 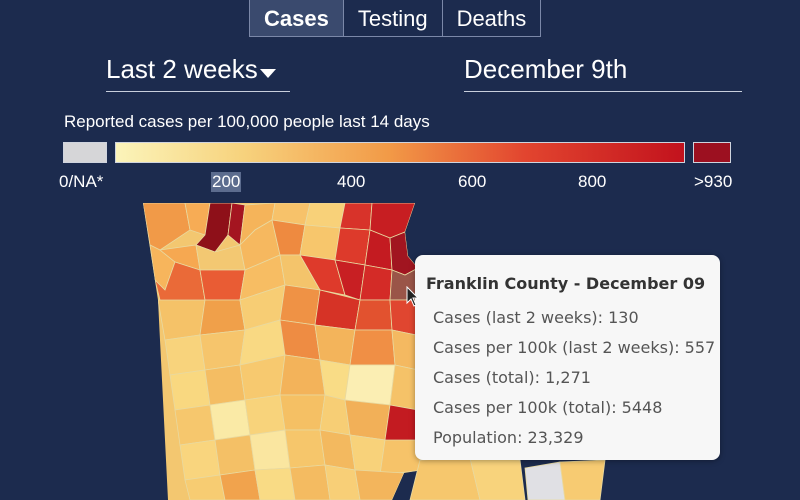 What do you see at coordinates (81, 181) in the screenshot?
I see `legend-na-label: 0/NA*` at bounding box center [81, 181].